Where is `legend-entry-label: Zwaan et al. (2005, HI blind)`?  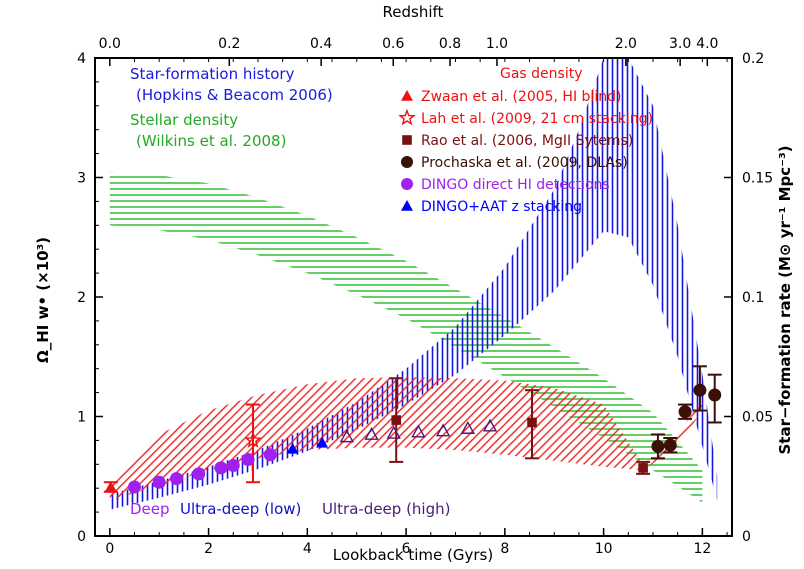 legend-entry-label: Zwaan et al. (2005, HI blind) is located at coordinates (521, 97).